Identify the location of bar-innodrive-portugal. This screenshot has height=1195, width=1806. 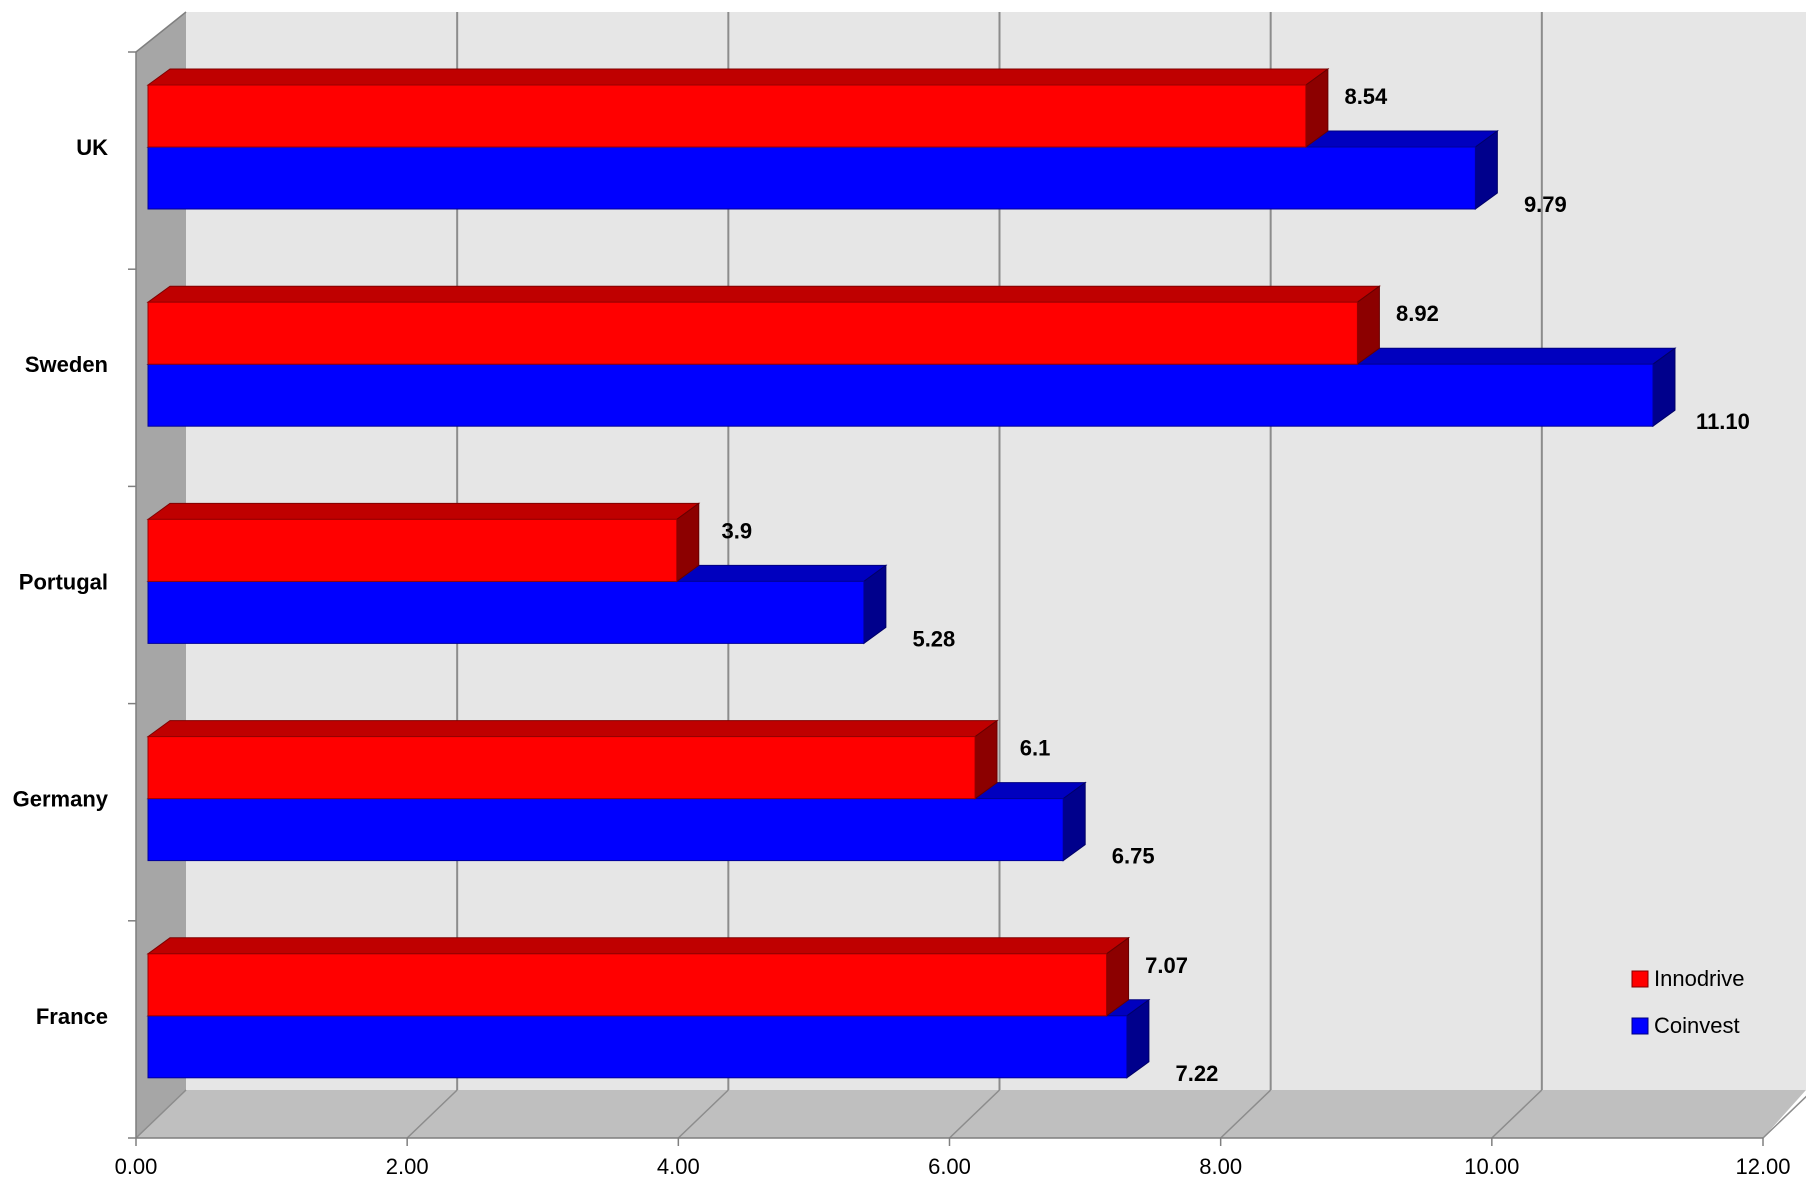
(412, 550).